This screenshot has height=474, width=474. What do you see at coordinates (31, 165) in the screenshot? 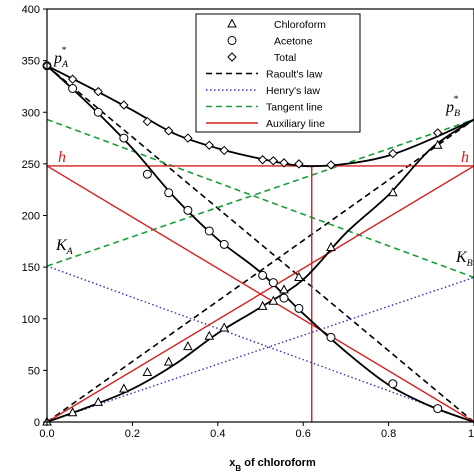
I see `y-tick-label: 250` at bounding box center [31, 165].